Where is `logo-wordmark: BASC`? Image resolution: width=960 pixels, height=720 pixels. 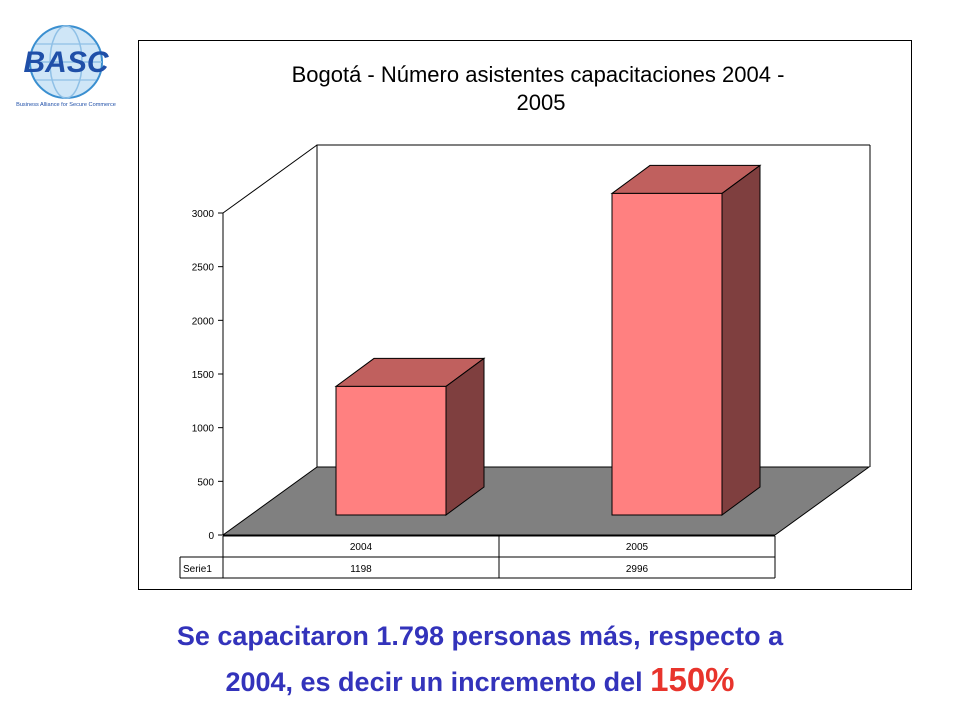
logo-wordmark: BASC is located at coordinates (66, 62).